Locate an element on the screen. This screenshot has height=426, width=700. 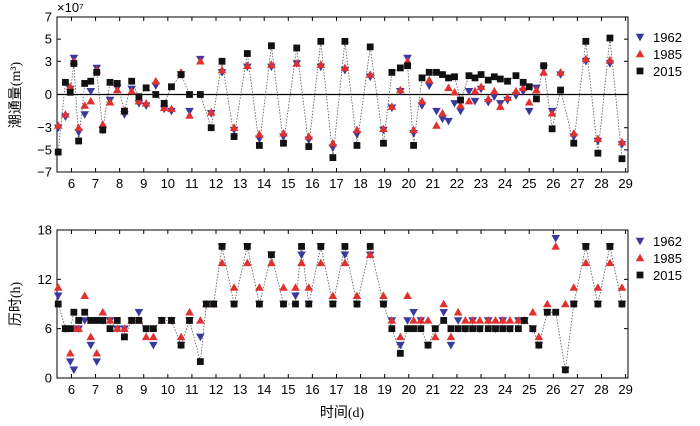
bottom-ytick-label: 0 is located at coordinates (48, 378).